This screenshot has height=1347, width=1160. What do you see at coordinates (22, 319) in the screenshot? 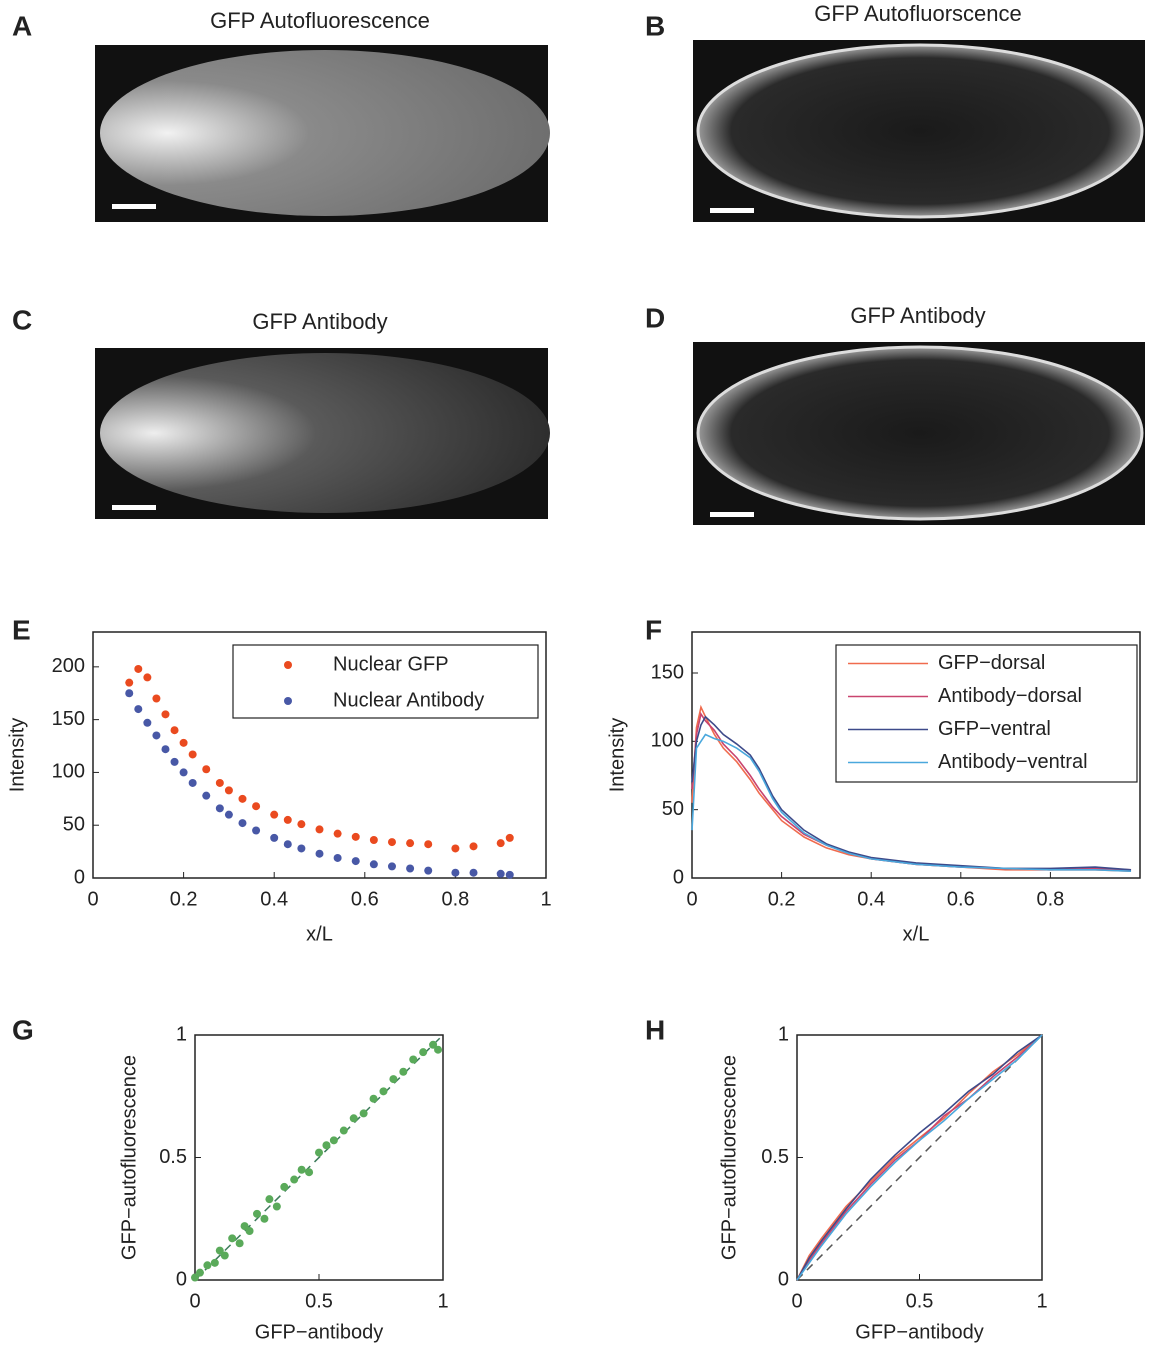
I see `panel-label: C` at bounding box center [22, 319].